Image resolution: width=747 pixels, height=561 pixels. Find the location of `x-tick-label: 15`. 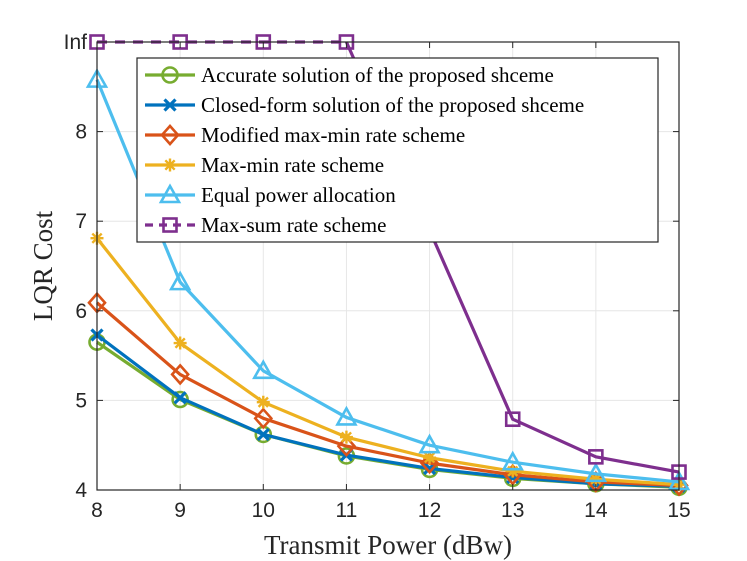

x-tick-label: 15 is located at coordinates (678, 510).